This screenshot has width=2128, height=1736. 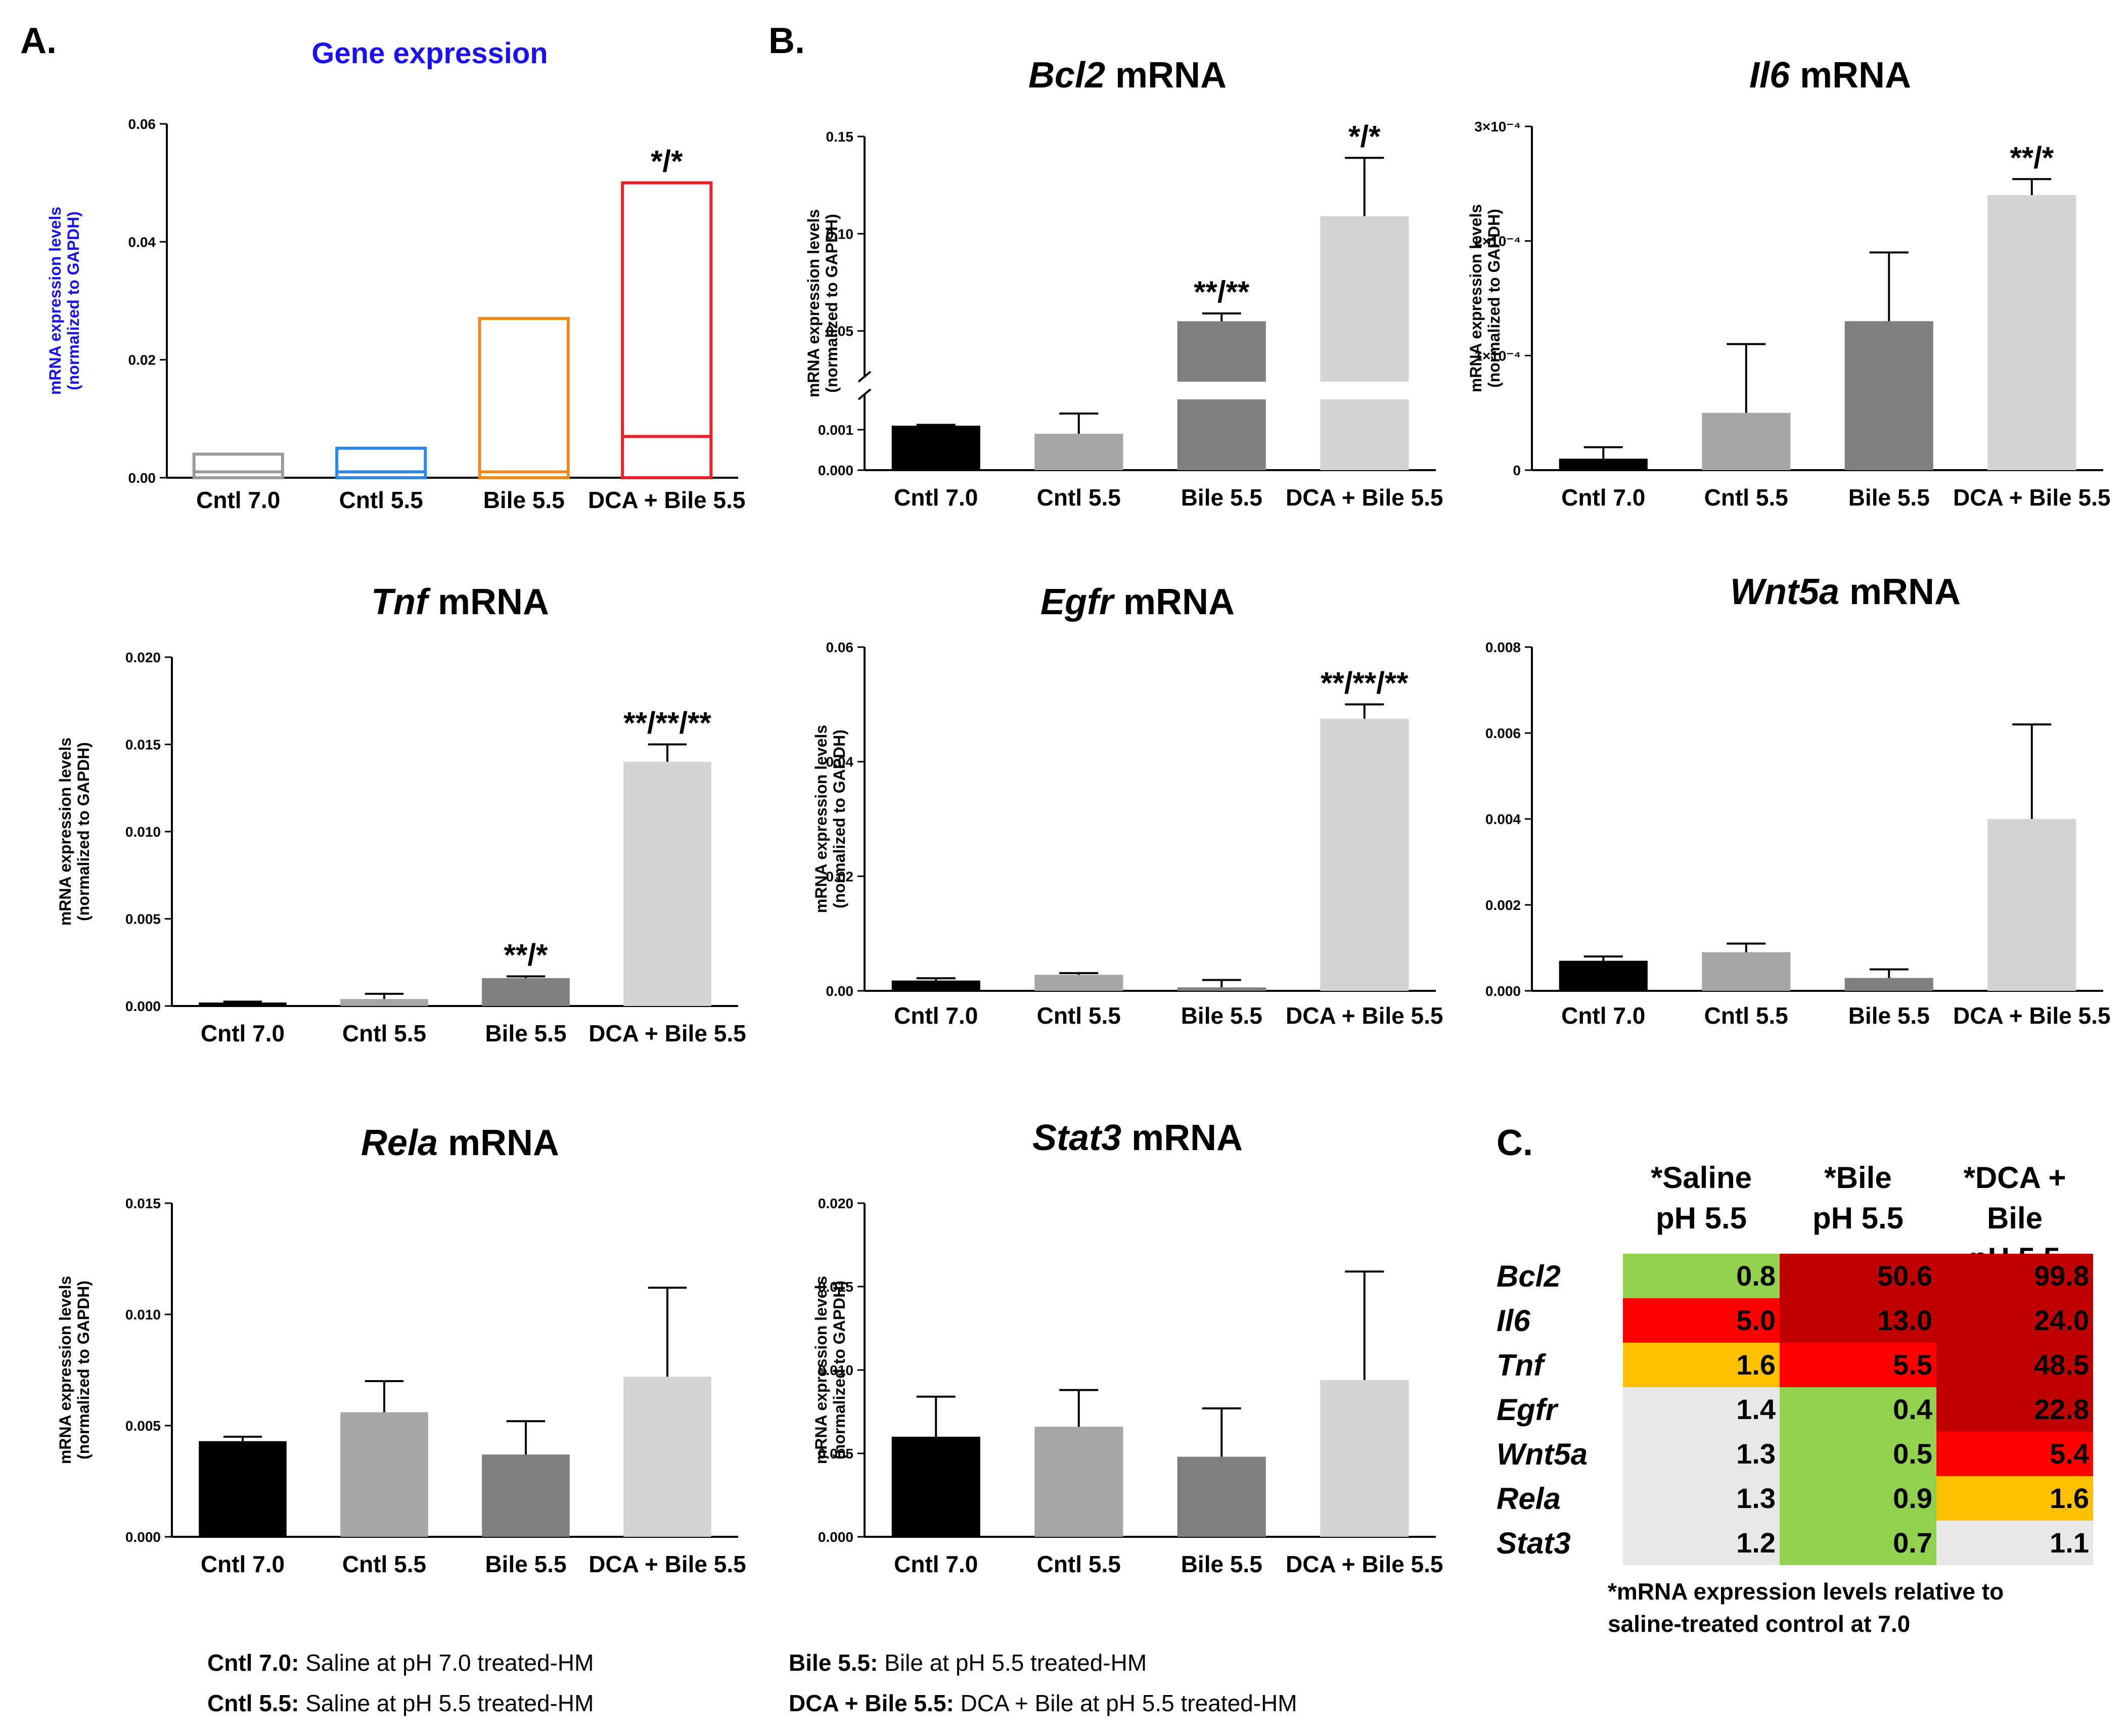 I want to click on tnf-title: Tnf mRNA, so click(x=460, y=602).